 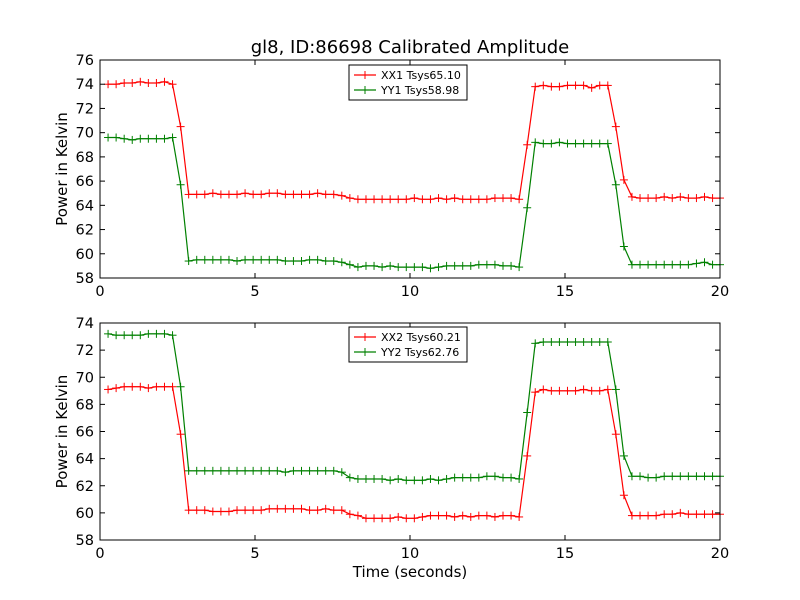 I want to click on legend-label: XX2 Tsys60.21, so click(x=421, y=337).